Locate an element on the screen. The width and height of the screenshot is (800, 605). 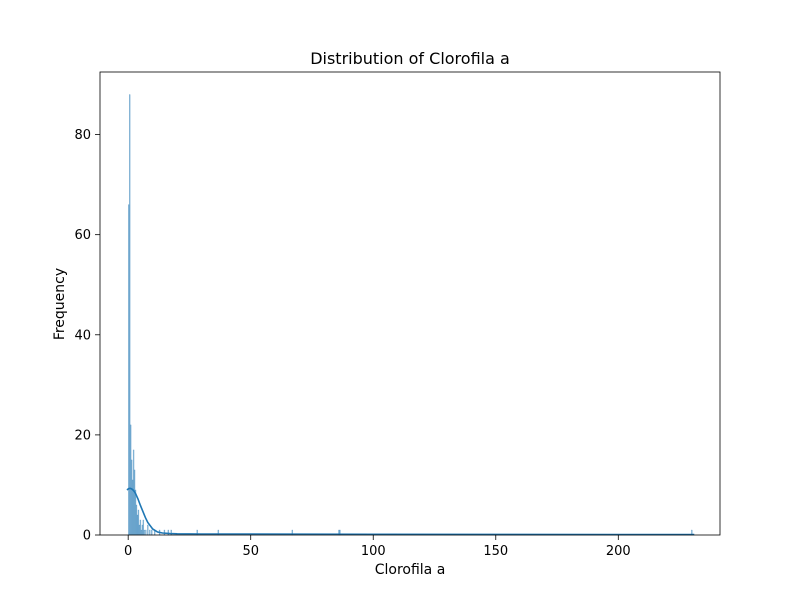
x-tick-label-0: 0 is located at coordinates (128, 551).